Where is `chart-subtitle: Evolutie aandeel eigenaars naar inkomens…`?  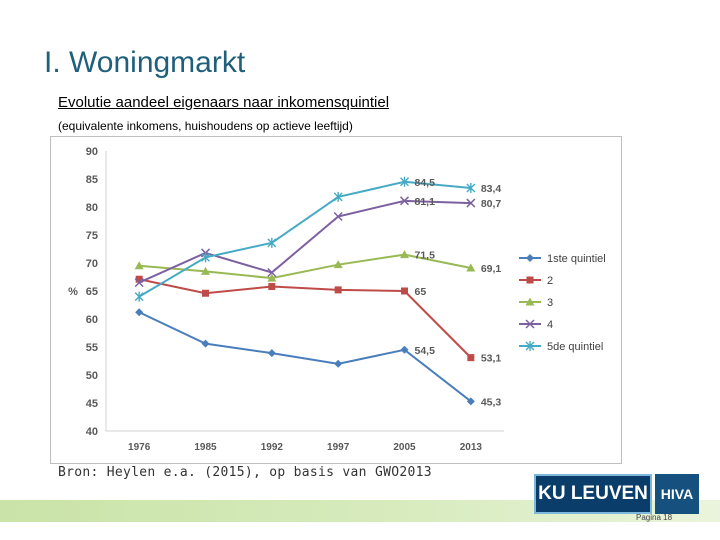
chart-subtitle: Evolutie aandeel eigenaars naar inkomens… is located at coordinates (224, 102).